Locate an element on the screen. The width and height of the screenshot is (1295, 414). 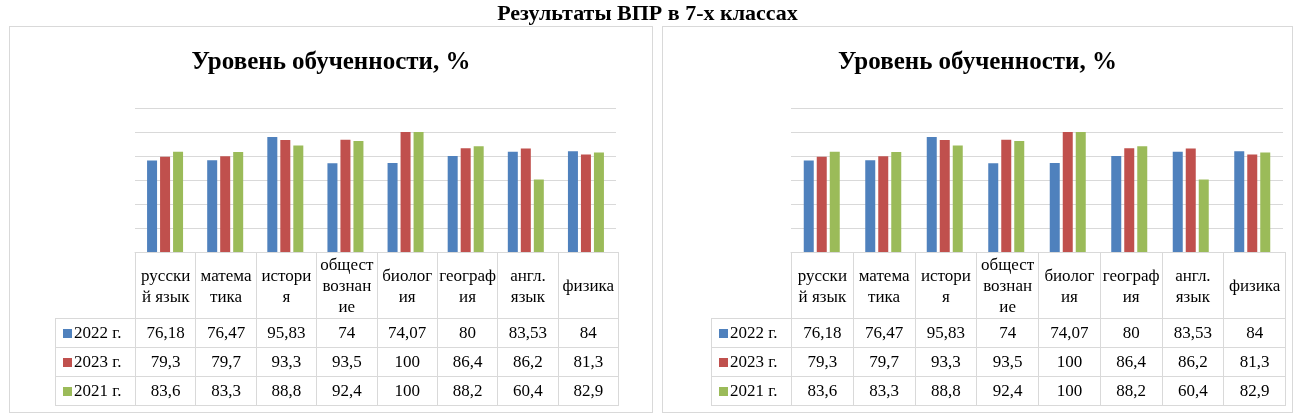
x-tick-label: физика is located at coordinates (588, 285).